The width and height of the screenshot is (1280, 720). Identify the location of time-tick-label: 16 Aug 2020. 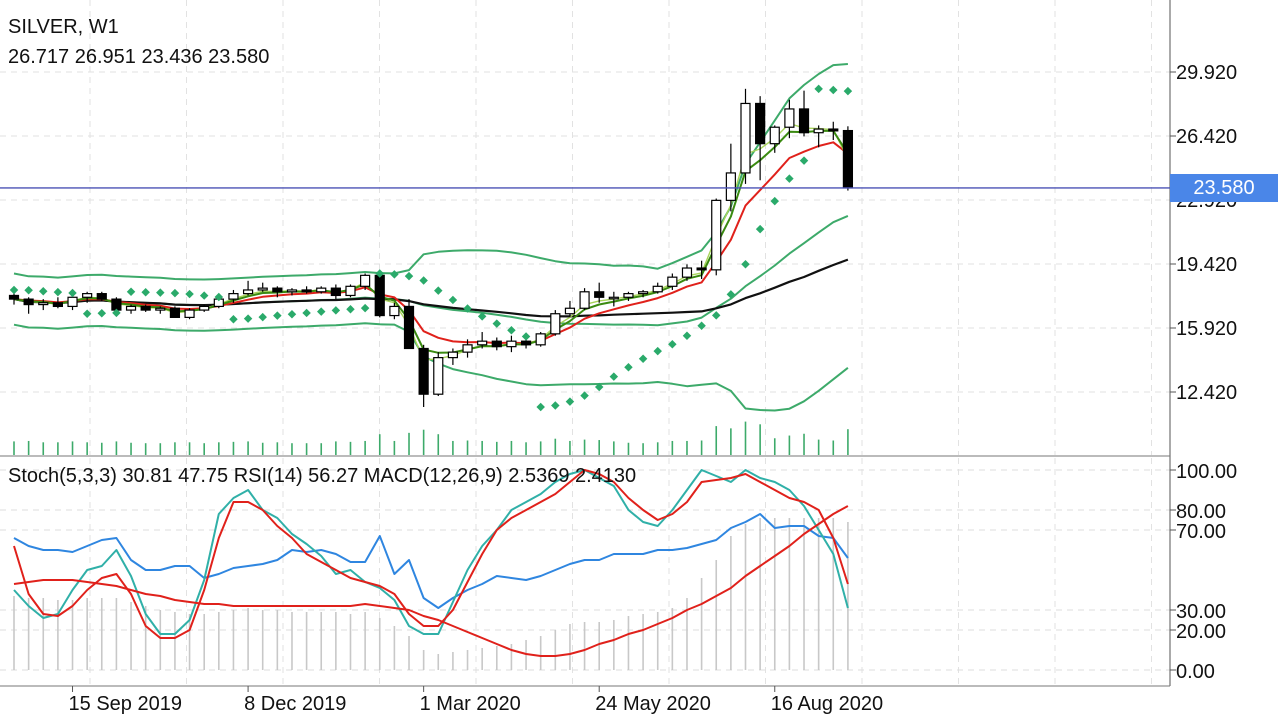
(827, 704).